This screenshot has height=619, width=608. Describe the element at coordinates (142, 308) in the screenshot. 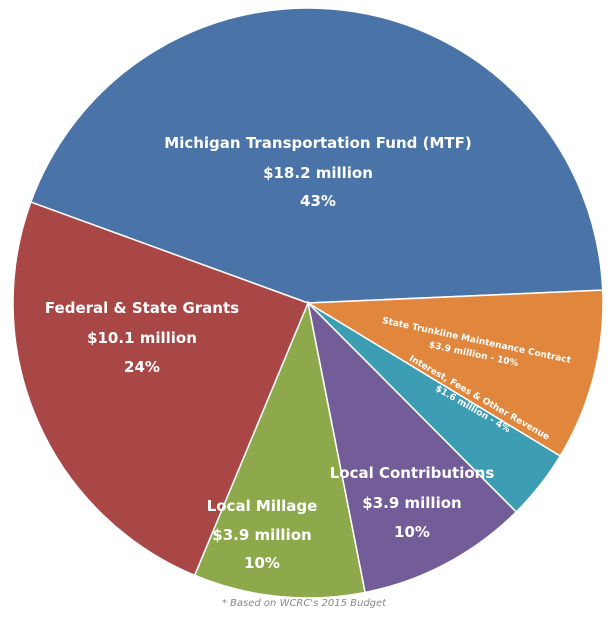

I see `slice-label-grants-name: Federal & State Grants` at that location.